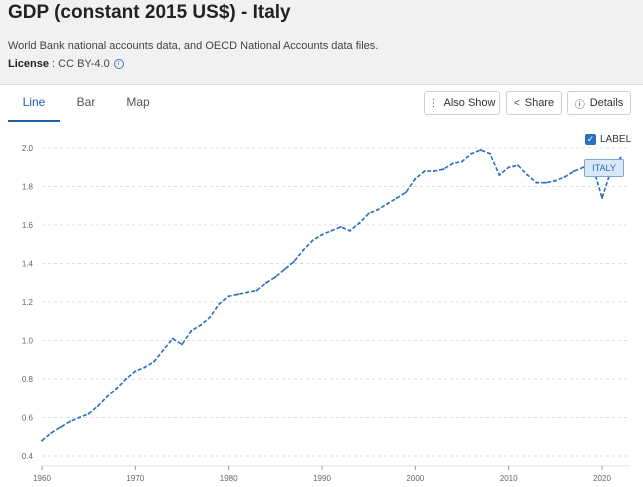  I want to click on x-tick-label: 2010, so click(509, 478).